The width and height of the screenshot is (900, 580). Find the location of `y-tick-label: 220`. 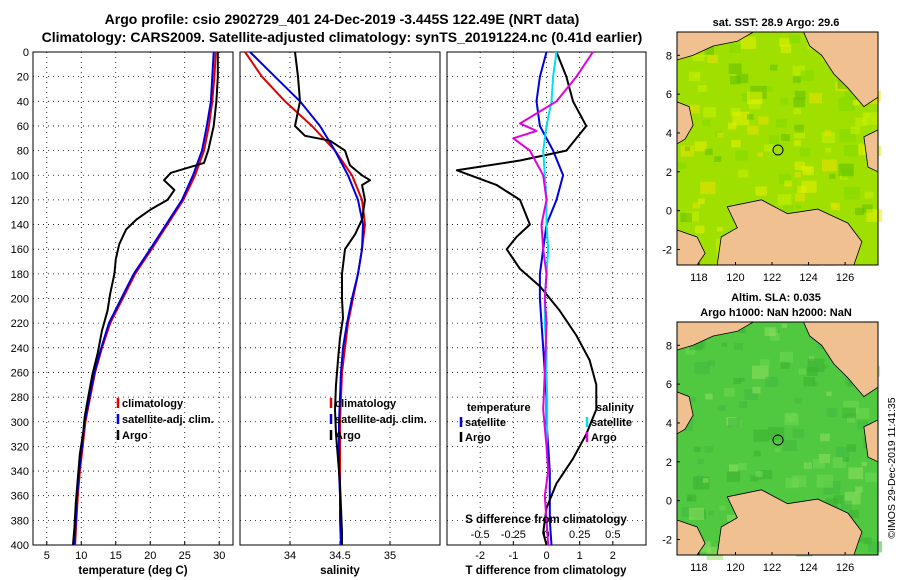

y-tick-label: 220 is located at coordinates (20, 324).